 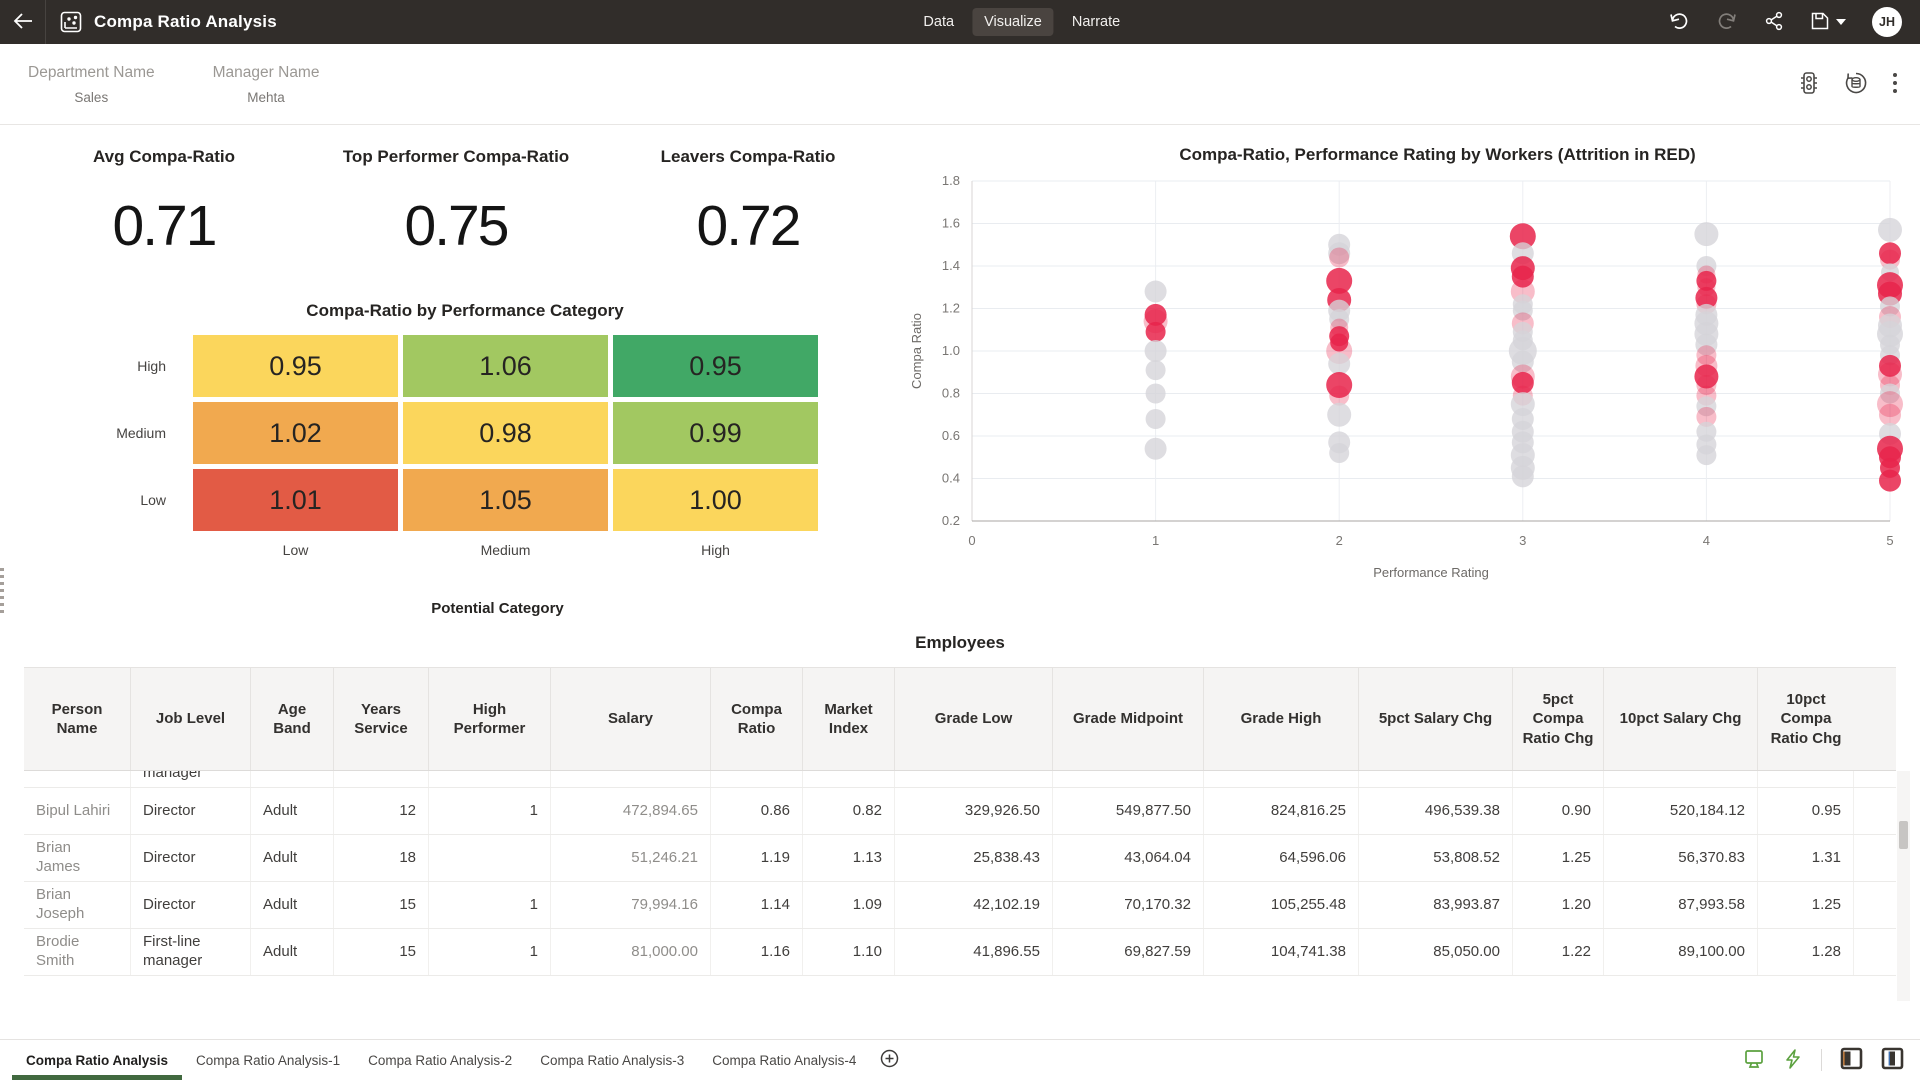 I want to click on table-column-header: Compa Ratio, so click(x=757, y=719).